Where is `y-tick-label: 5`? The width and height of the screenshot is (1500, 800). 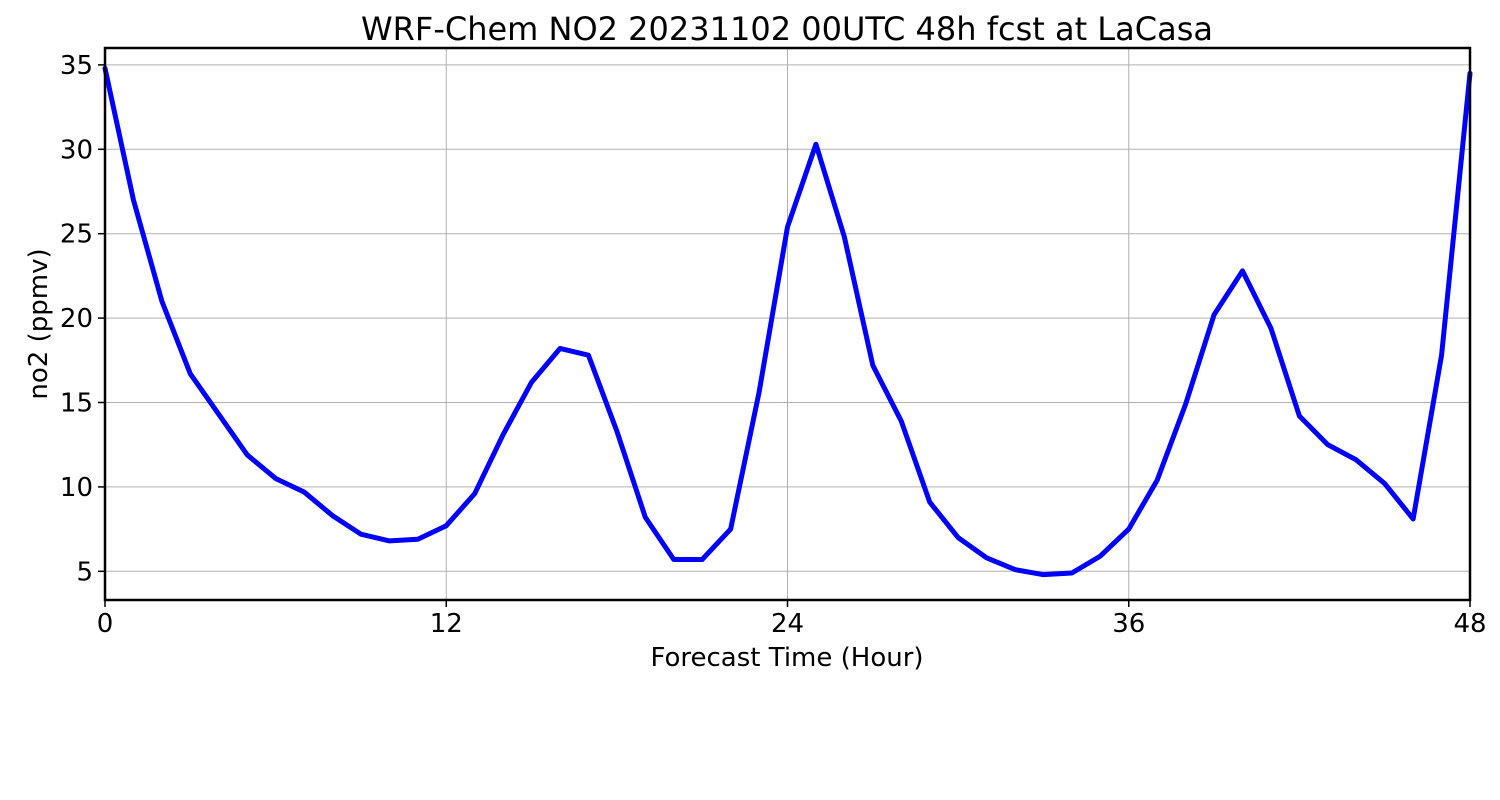
y-tick-label: 5 is located at coordinates (84, 572).